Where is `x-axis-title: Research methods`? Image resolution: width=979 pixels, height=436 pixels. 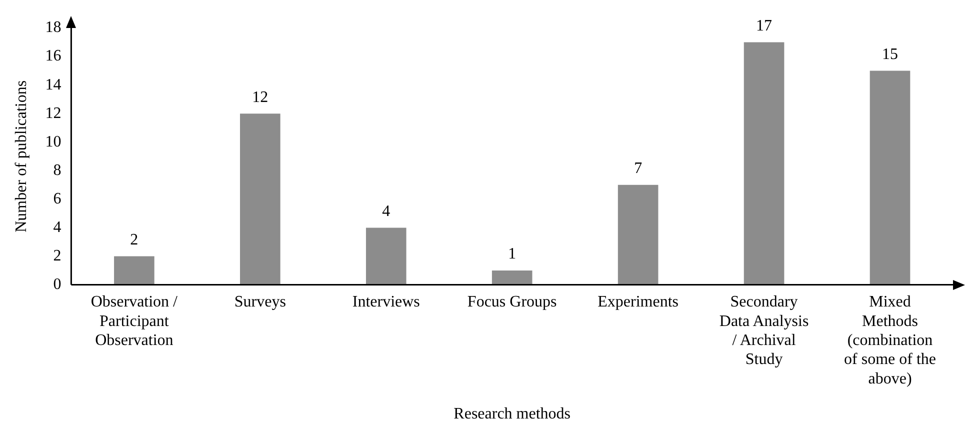
x-axis-title: Research methods is located at coordinates (512, 414).